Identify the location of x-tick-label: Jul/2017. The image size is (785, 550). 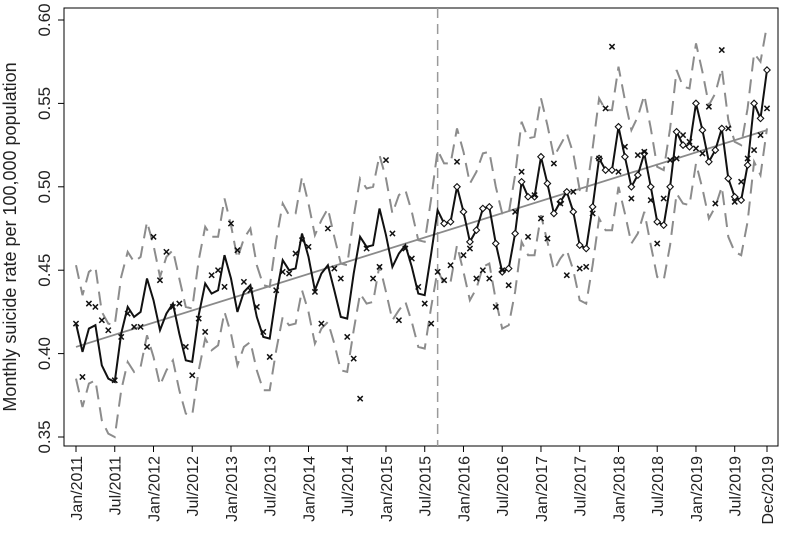
(581, 486).